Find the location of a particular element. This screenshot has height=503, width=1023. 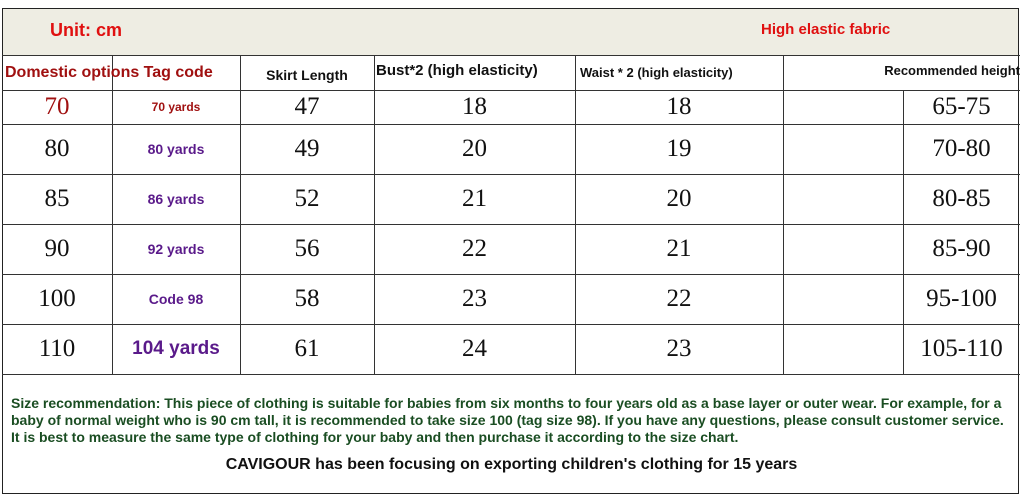

tag-cell: 80 yards is located at coordinates (176, 149).